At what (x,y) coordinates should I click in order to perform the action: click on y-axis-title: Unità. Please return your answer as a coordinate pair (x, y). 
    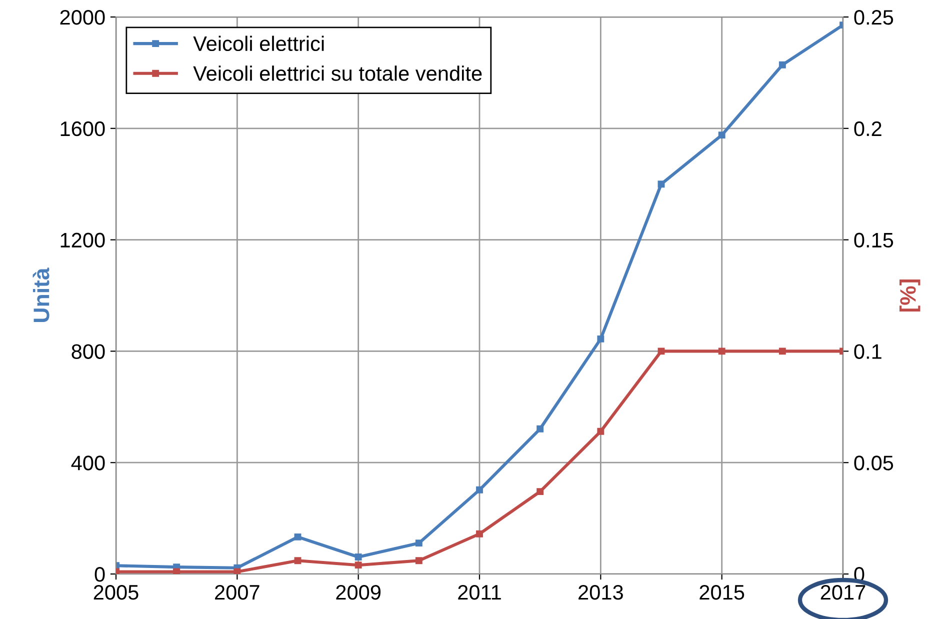
    Looking at the image, I should click on (41, 295).